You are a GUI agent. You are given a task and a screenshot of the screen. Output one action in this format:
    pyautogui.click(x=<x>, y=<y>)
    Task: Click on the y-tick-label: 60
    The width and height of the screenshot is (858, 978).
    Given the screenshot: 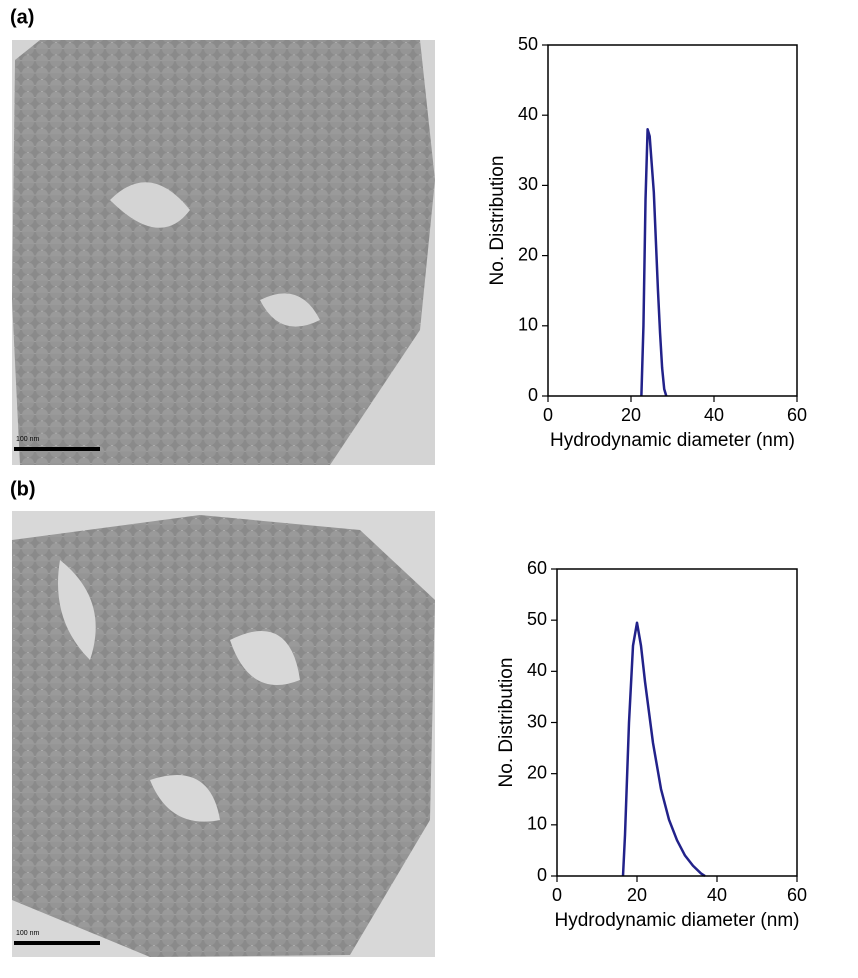 What is the action you would take?
    pyautogui.click(x=537, y=568)
    